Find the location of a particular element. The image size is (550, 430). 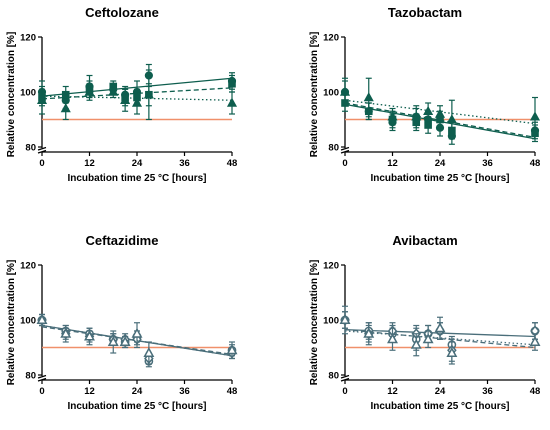

chart-title: Avibactam is located at coordinates (424, 240).